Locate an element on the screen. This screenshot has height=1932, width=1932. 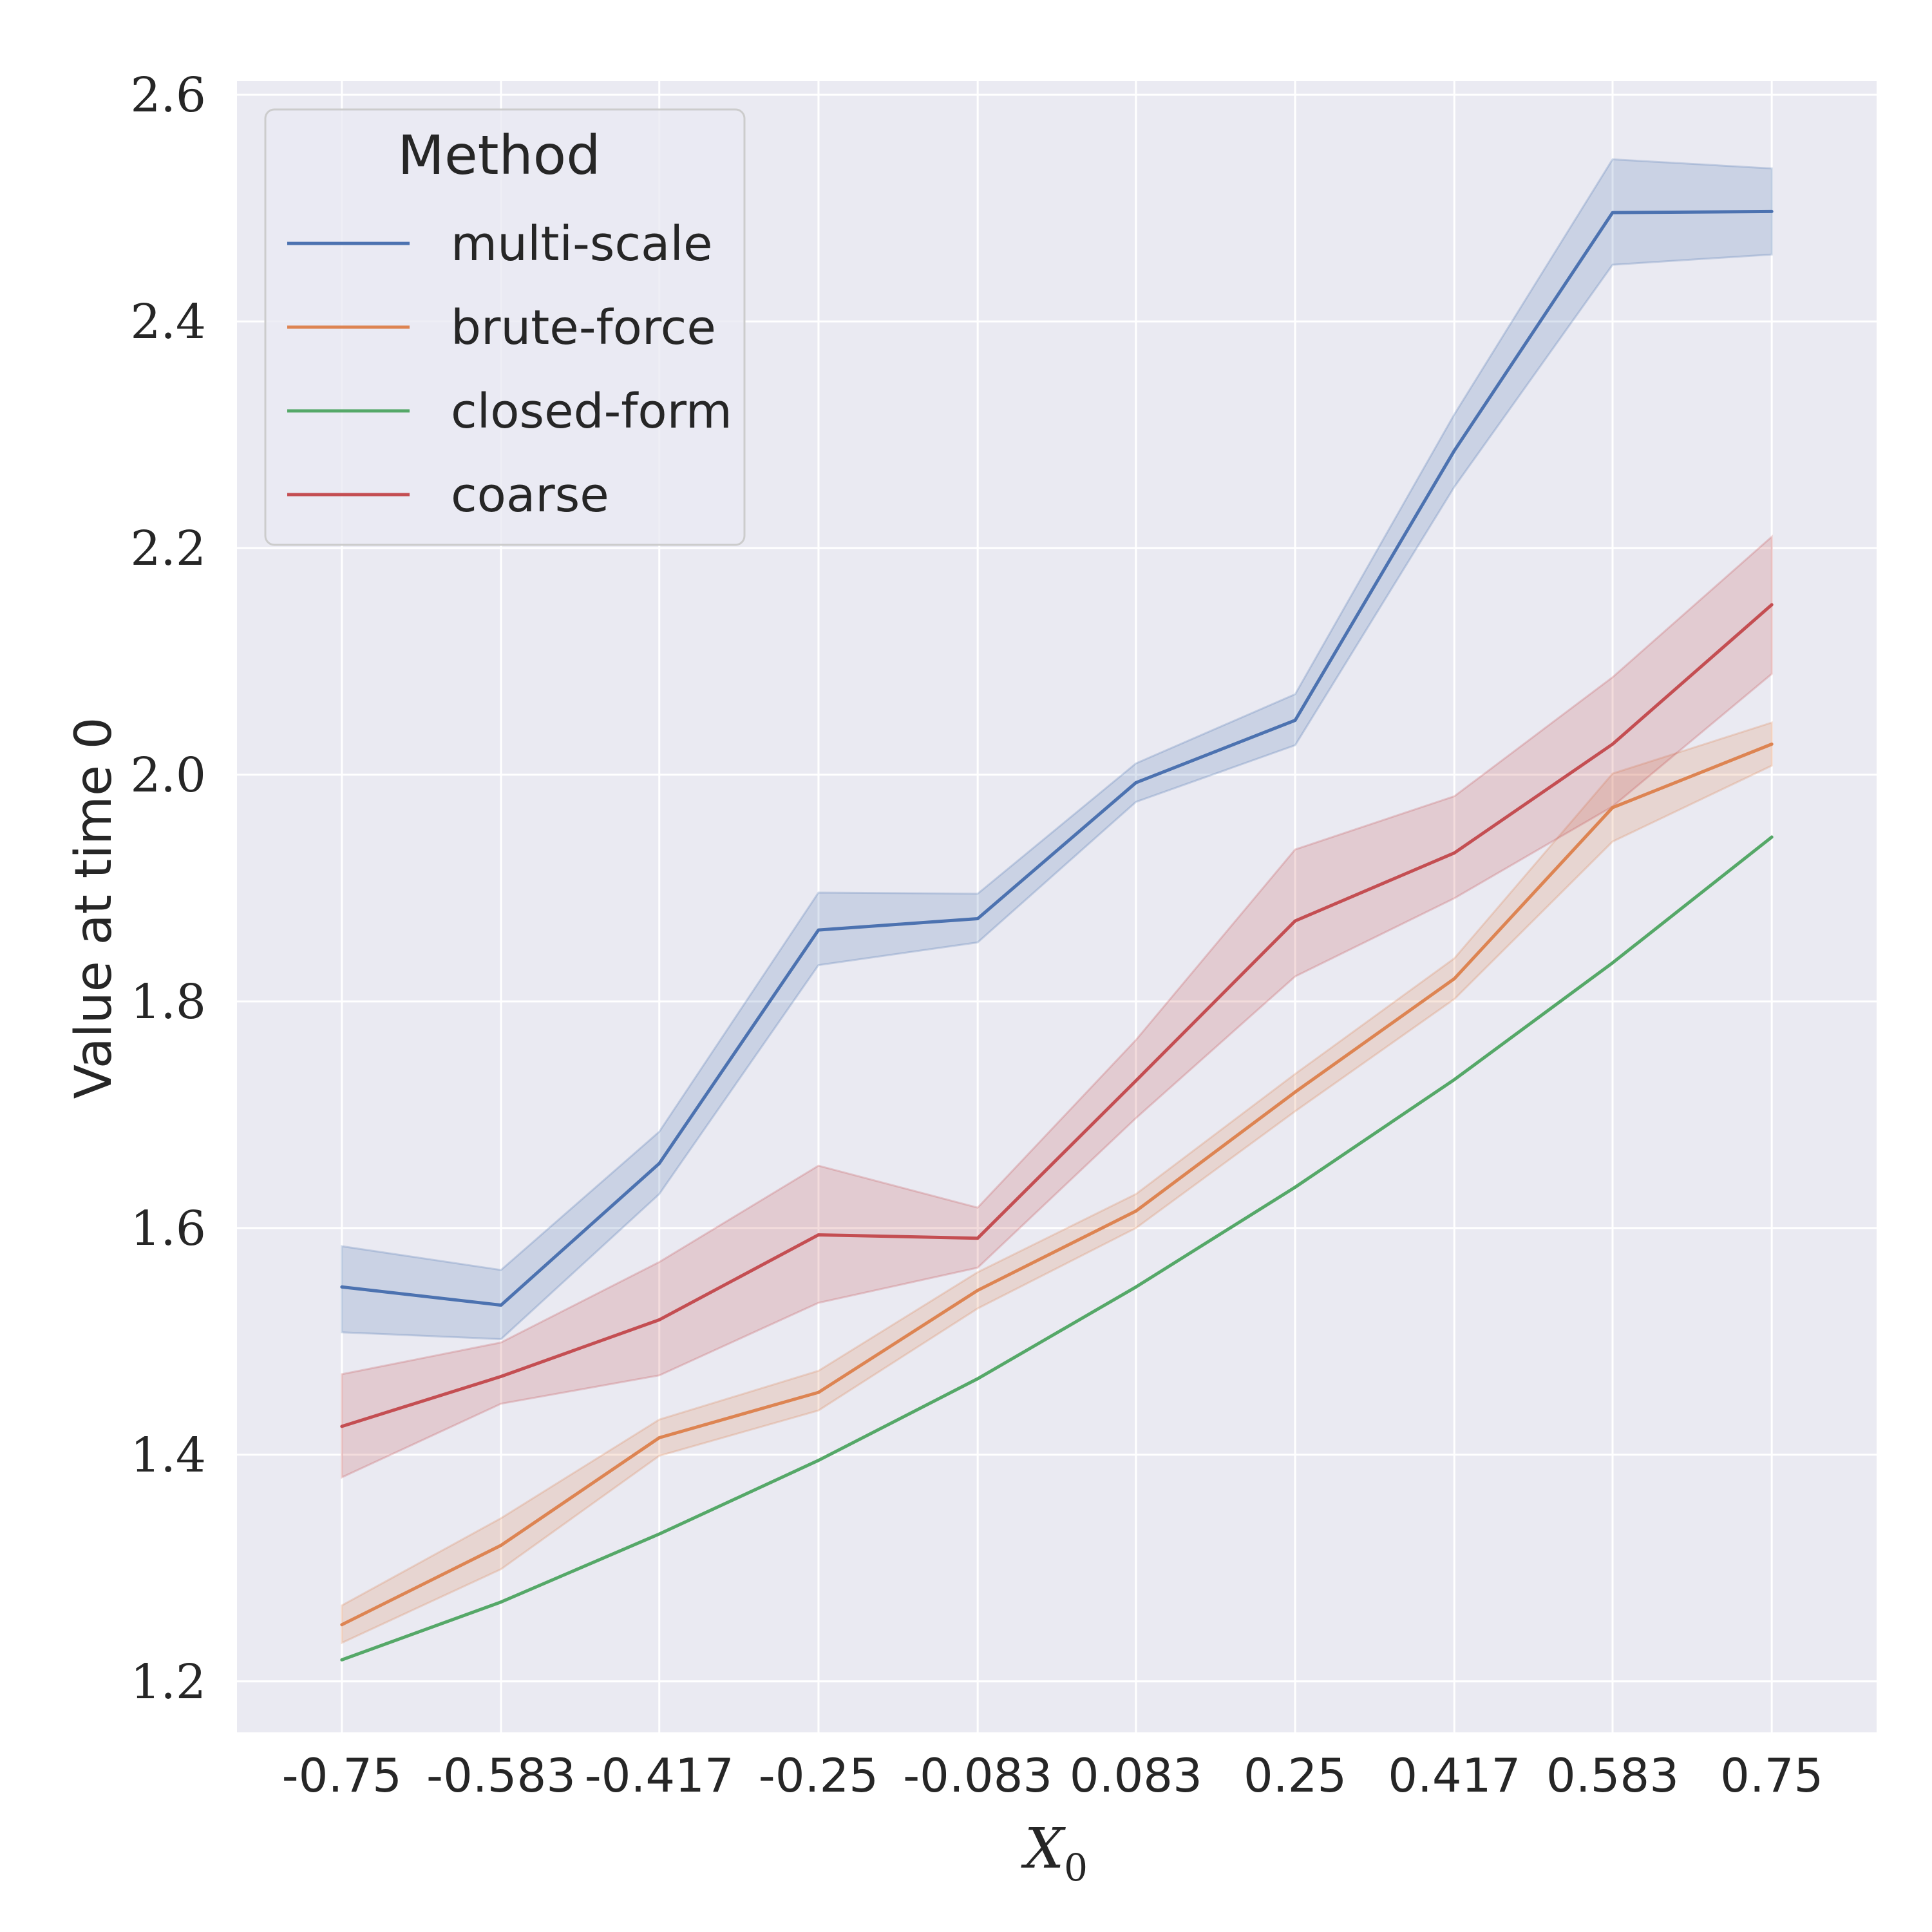
x-axis-label-main: X is located at coordinates (1043, 1849).